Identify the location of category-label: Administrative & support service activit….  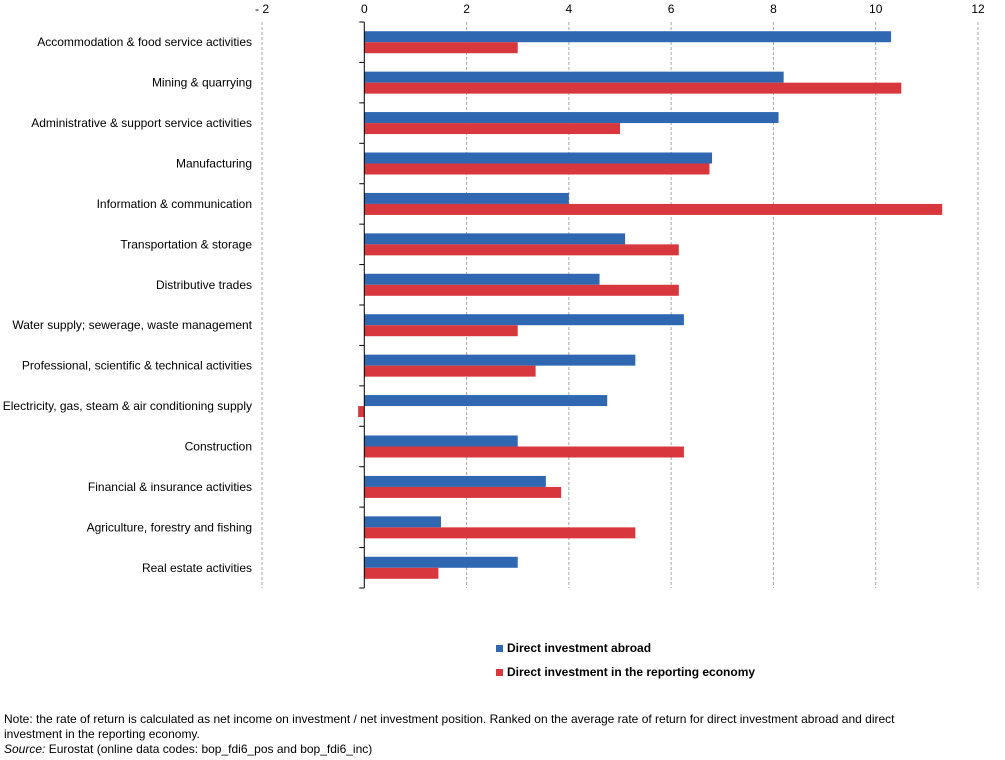
(141, 123).